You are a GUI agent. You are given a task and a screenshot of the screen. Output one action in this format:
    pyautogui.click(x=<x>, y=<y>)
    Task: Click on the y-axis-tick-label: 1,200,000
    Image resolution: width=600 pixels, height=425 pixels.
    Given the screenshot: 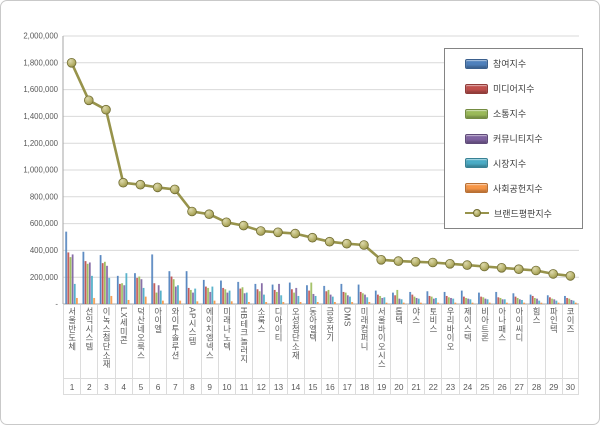 What is the action you would take?
    pyautogui.click(x=40, y=143)
    